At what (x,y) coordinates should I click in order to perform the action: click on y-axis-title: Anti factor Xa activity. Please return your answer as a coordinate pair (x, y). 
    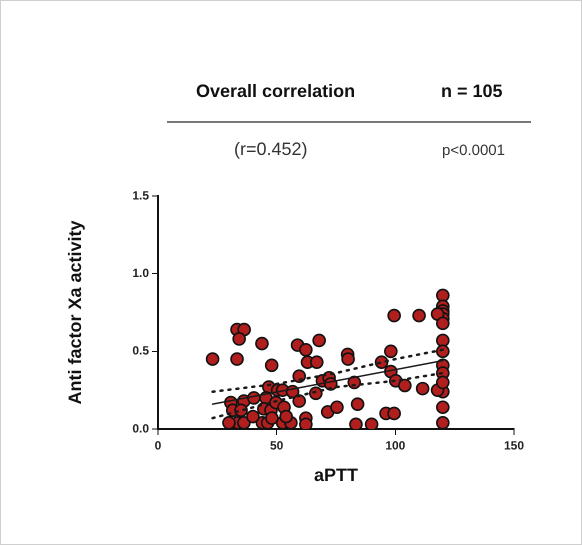
    Looking at the image, I should click on (74, 312).